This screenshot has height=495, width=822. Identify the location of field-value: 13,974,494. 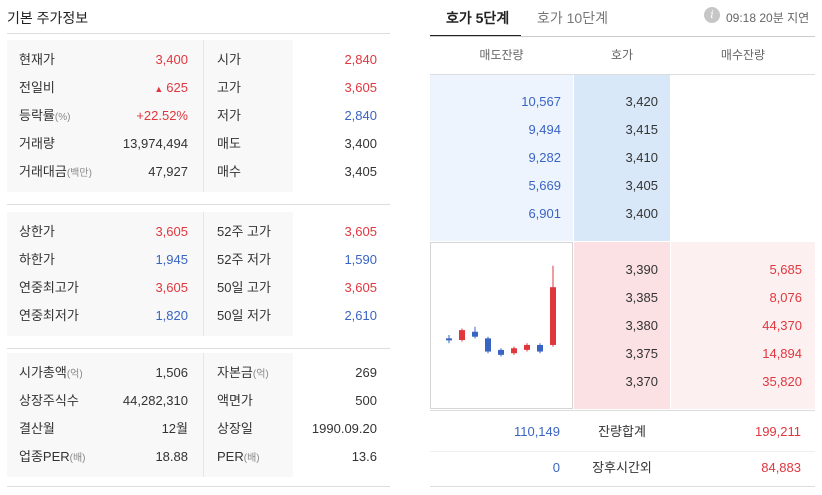
(155, 144).